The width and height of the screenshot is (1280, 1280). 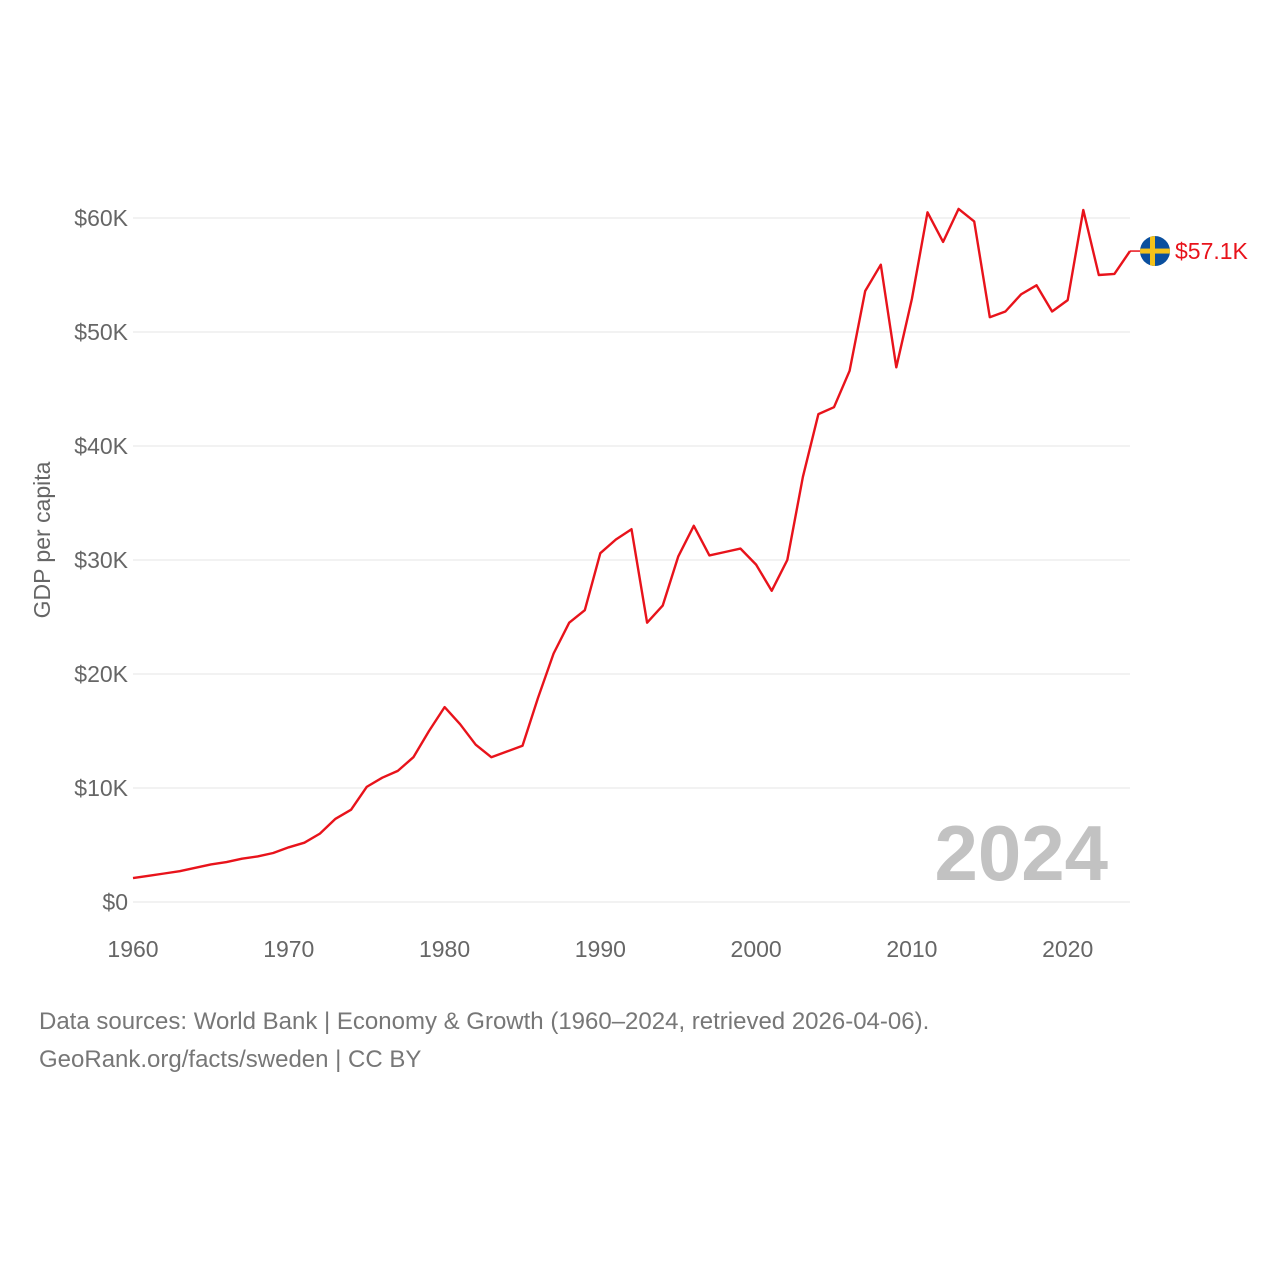 I want to click on y-tick-label: $20K, so click(x=101, y=674).